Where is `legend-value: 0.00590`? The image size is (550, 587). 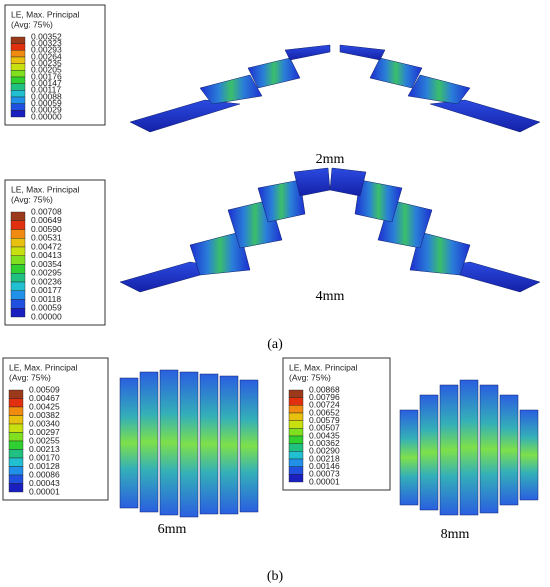 legend-value: 0.00590 is located at coordinates (46, 229).